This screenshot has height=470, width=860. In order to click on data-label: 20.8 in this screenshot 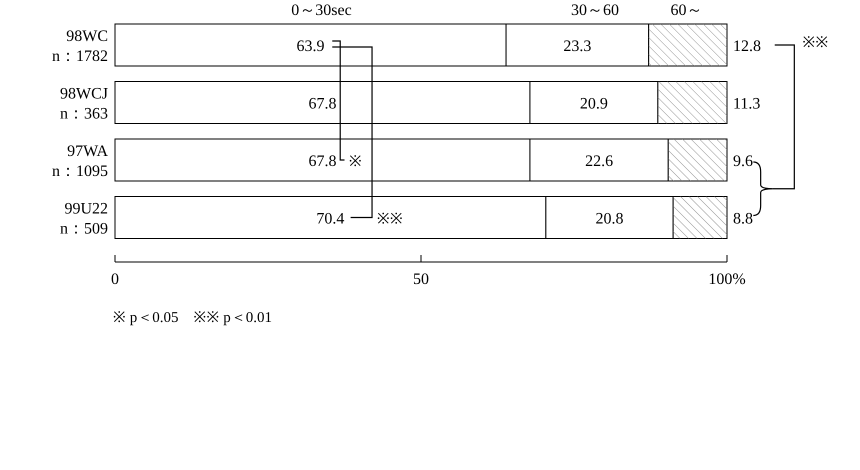, I will do `click(609, 219)`.